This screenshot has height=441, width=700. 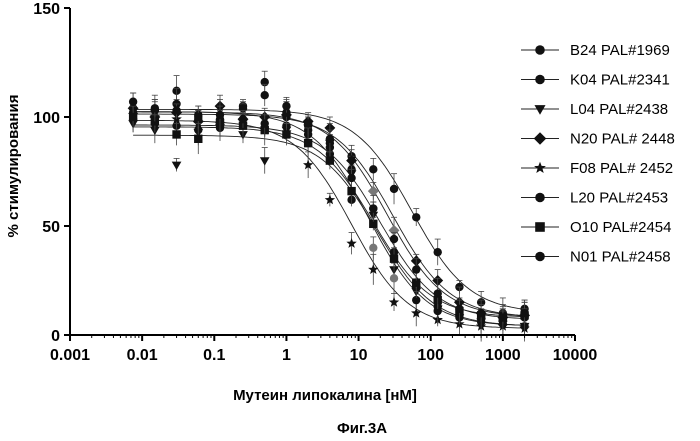 I want to click on x-tick-label: 100, so click(x=430, y=355).